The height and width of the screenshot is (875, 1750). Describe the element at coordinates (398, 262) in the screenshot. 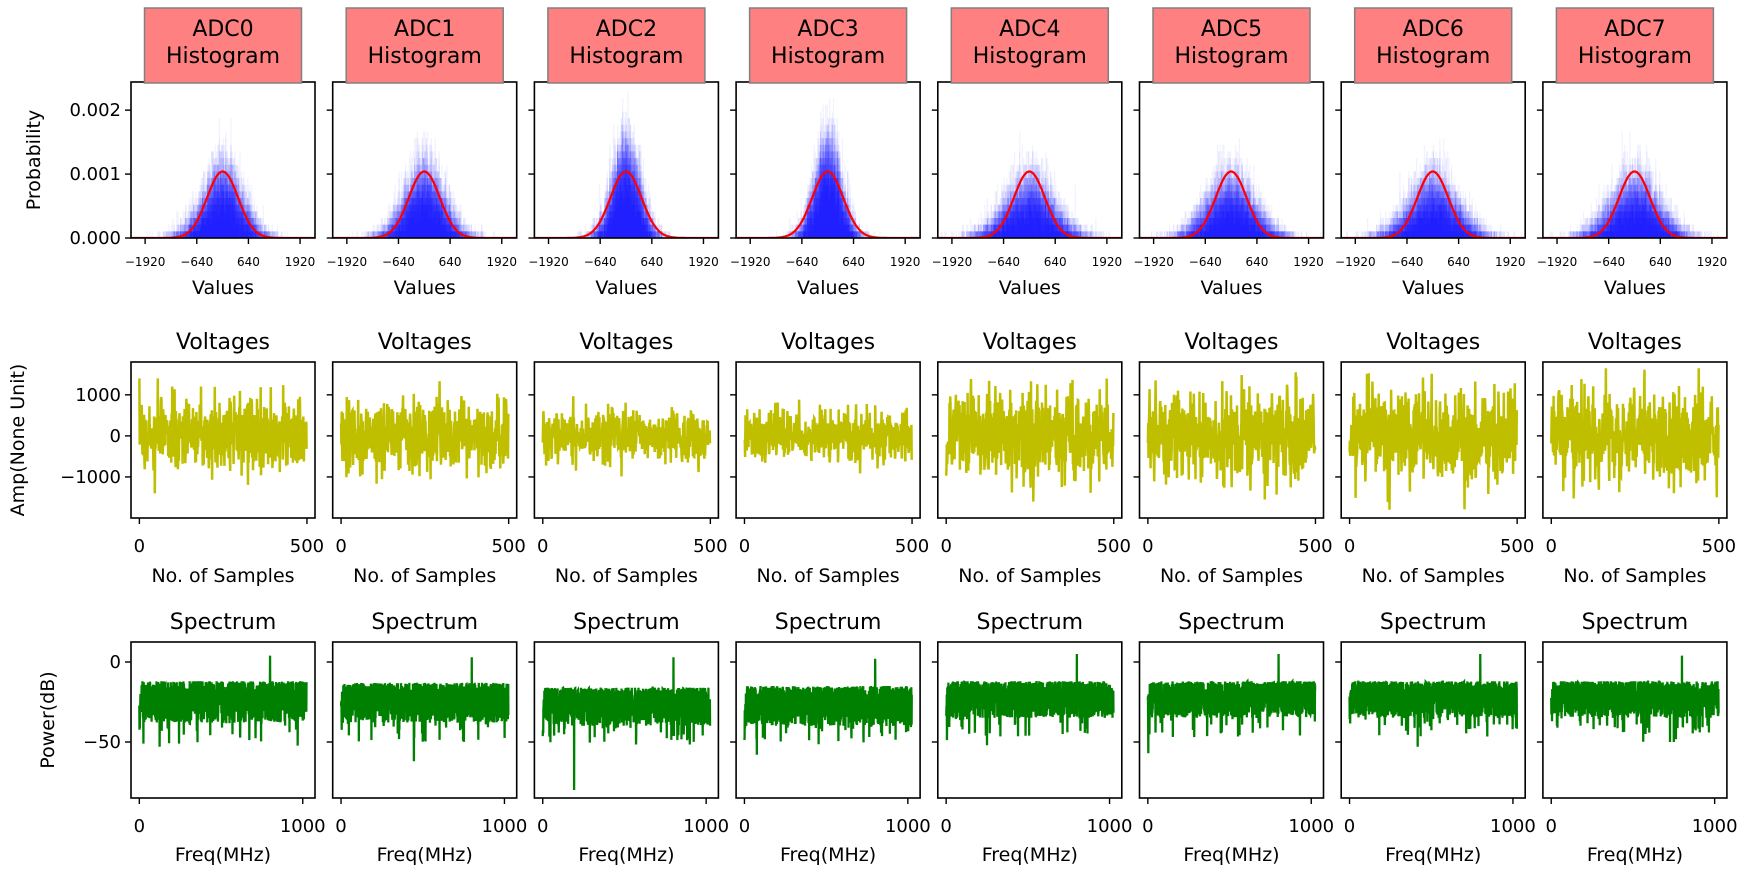

I see `x-tick-label: −640` at that location.